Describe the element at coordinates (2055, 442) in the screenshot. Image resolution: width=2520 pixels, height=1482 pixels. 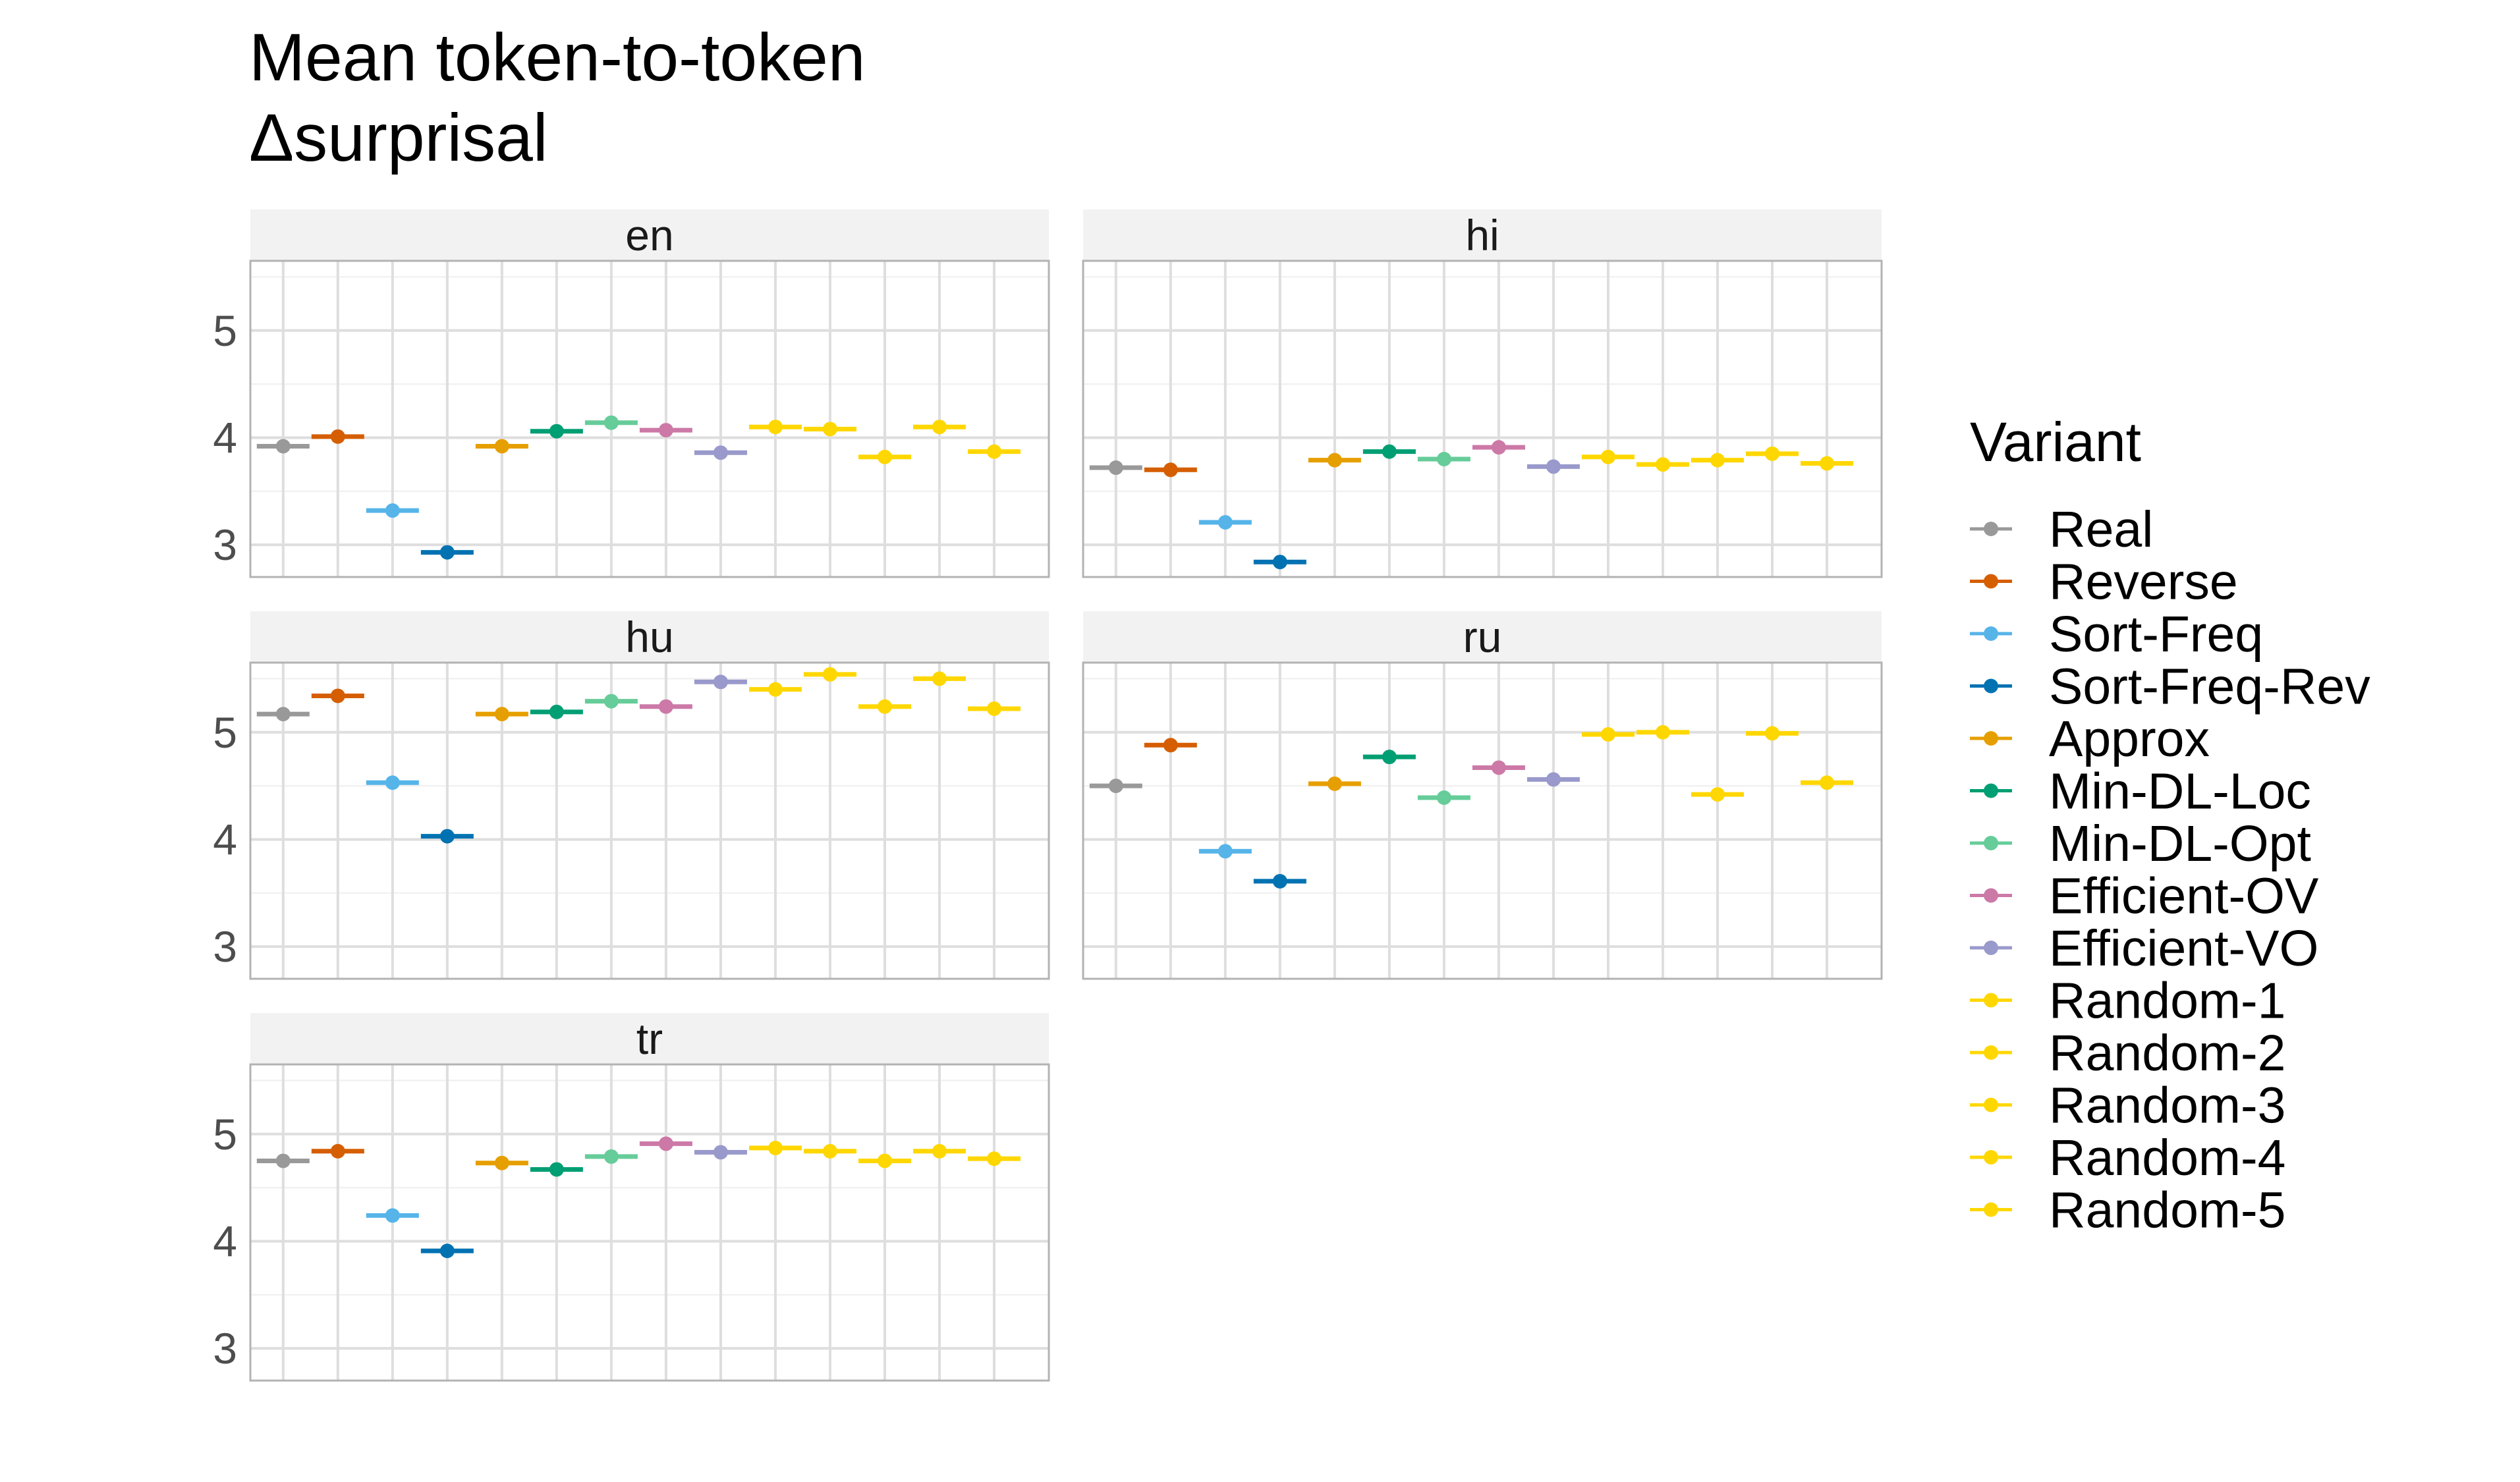
I see `legend-title: Variant` at that location.